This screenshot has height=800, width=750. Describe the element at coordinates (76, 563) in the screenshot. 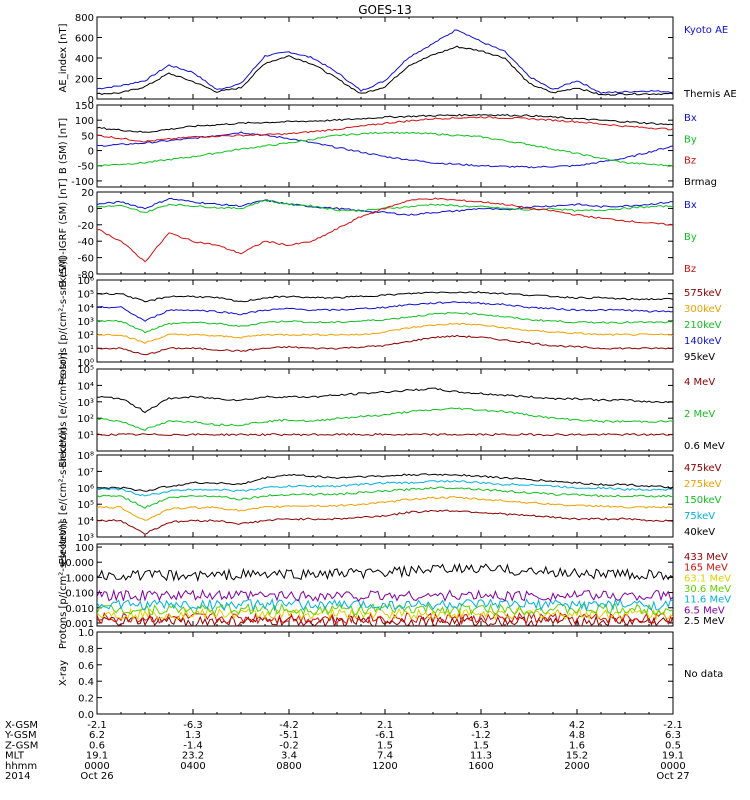

I see `y-tick-label: 10.000` at that location.